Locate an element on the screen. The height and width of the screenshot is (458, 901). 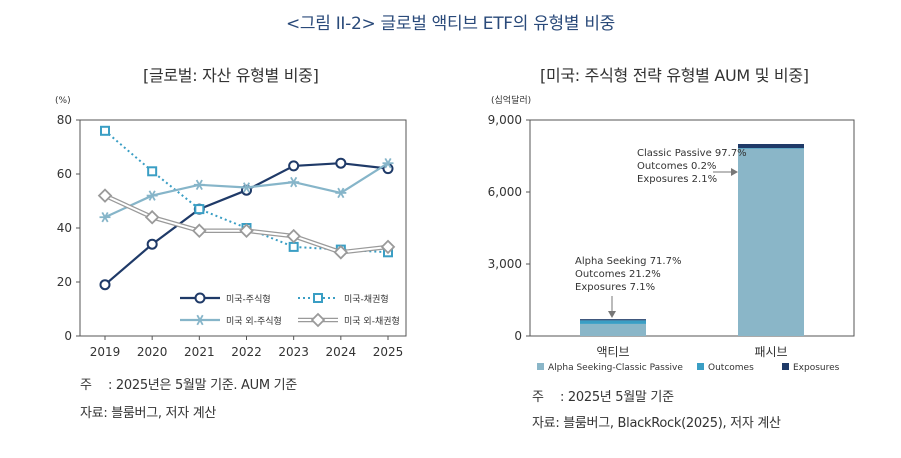
left-x-tick-label: 2023 is located at coordinates (293, 352).